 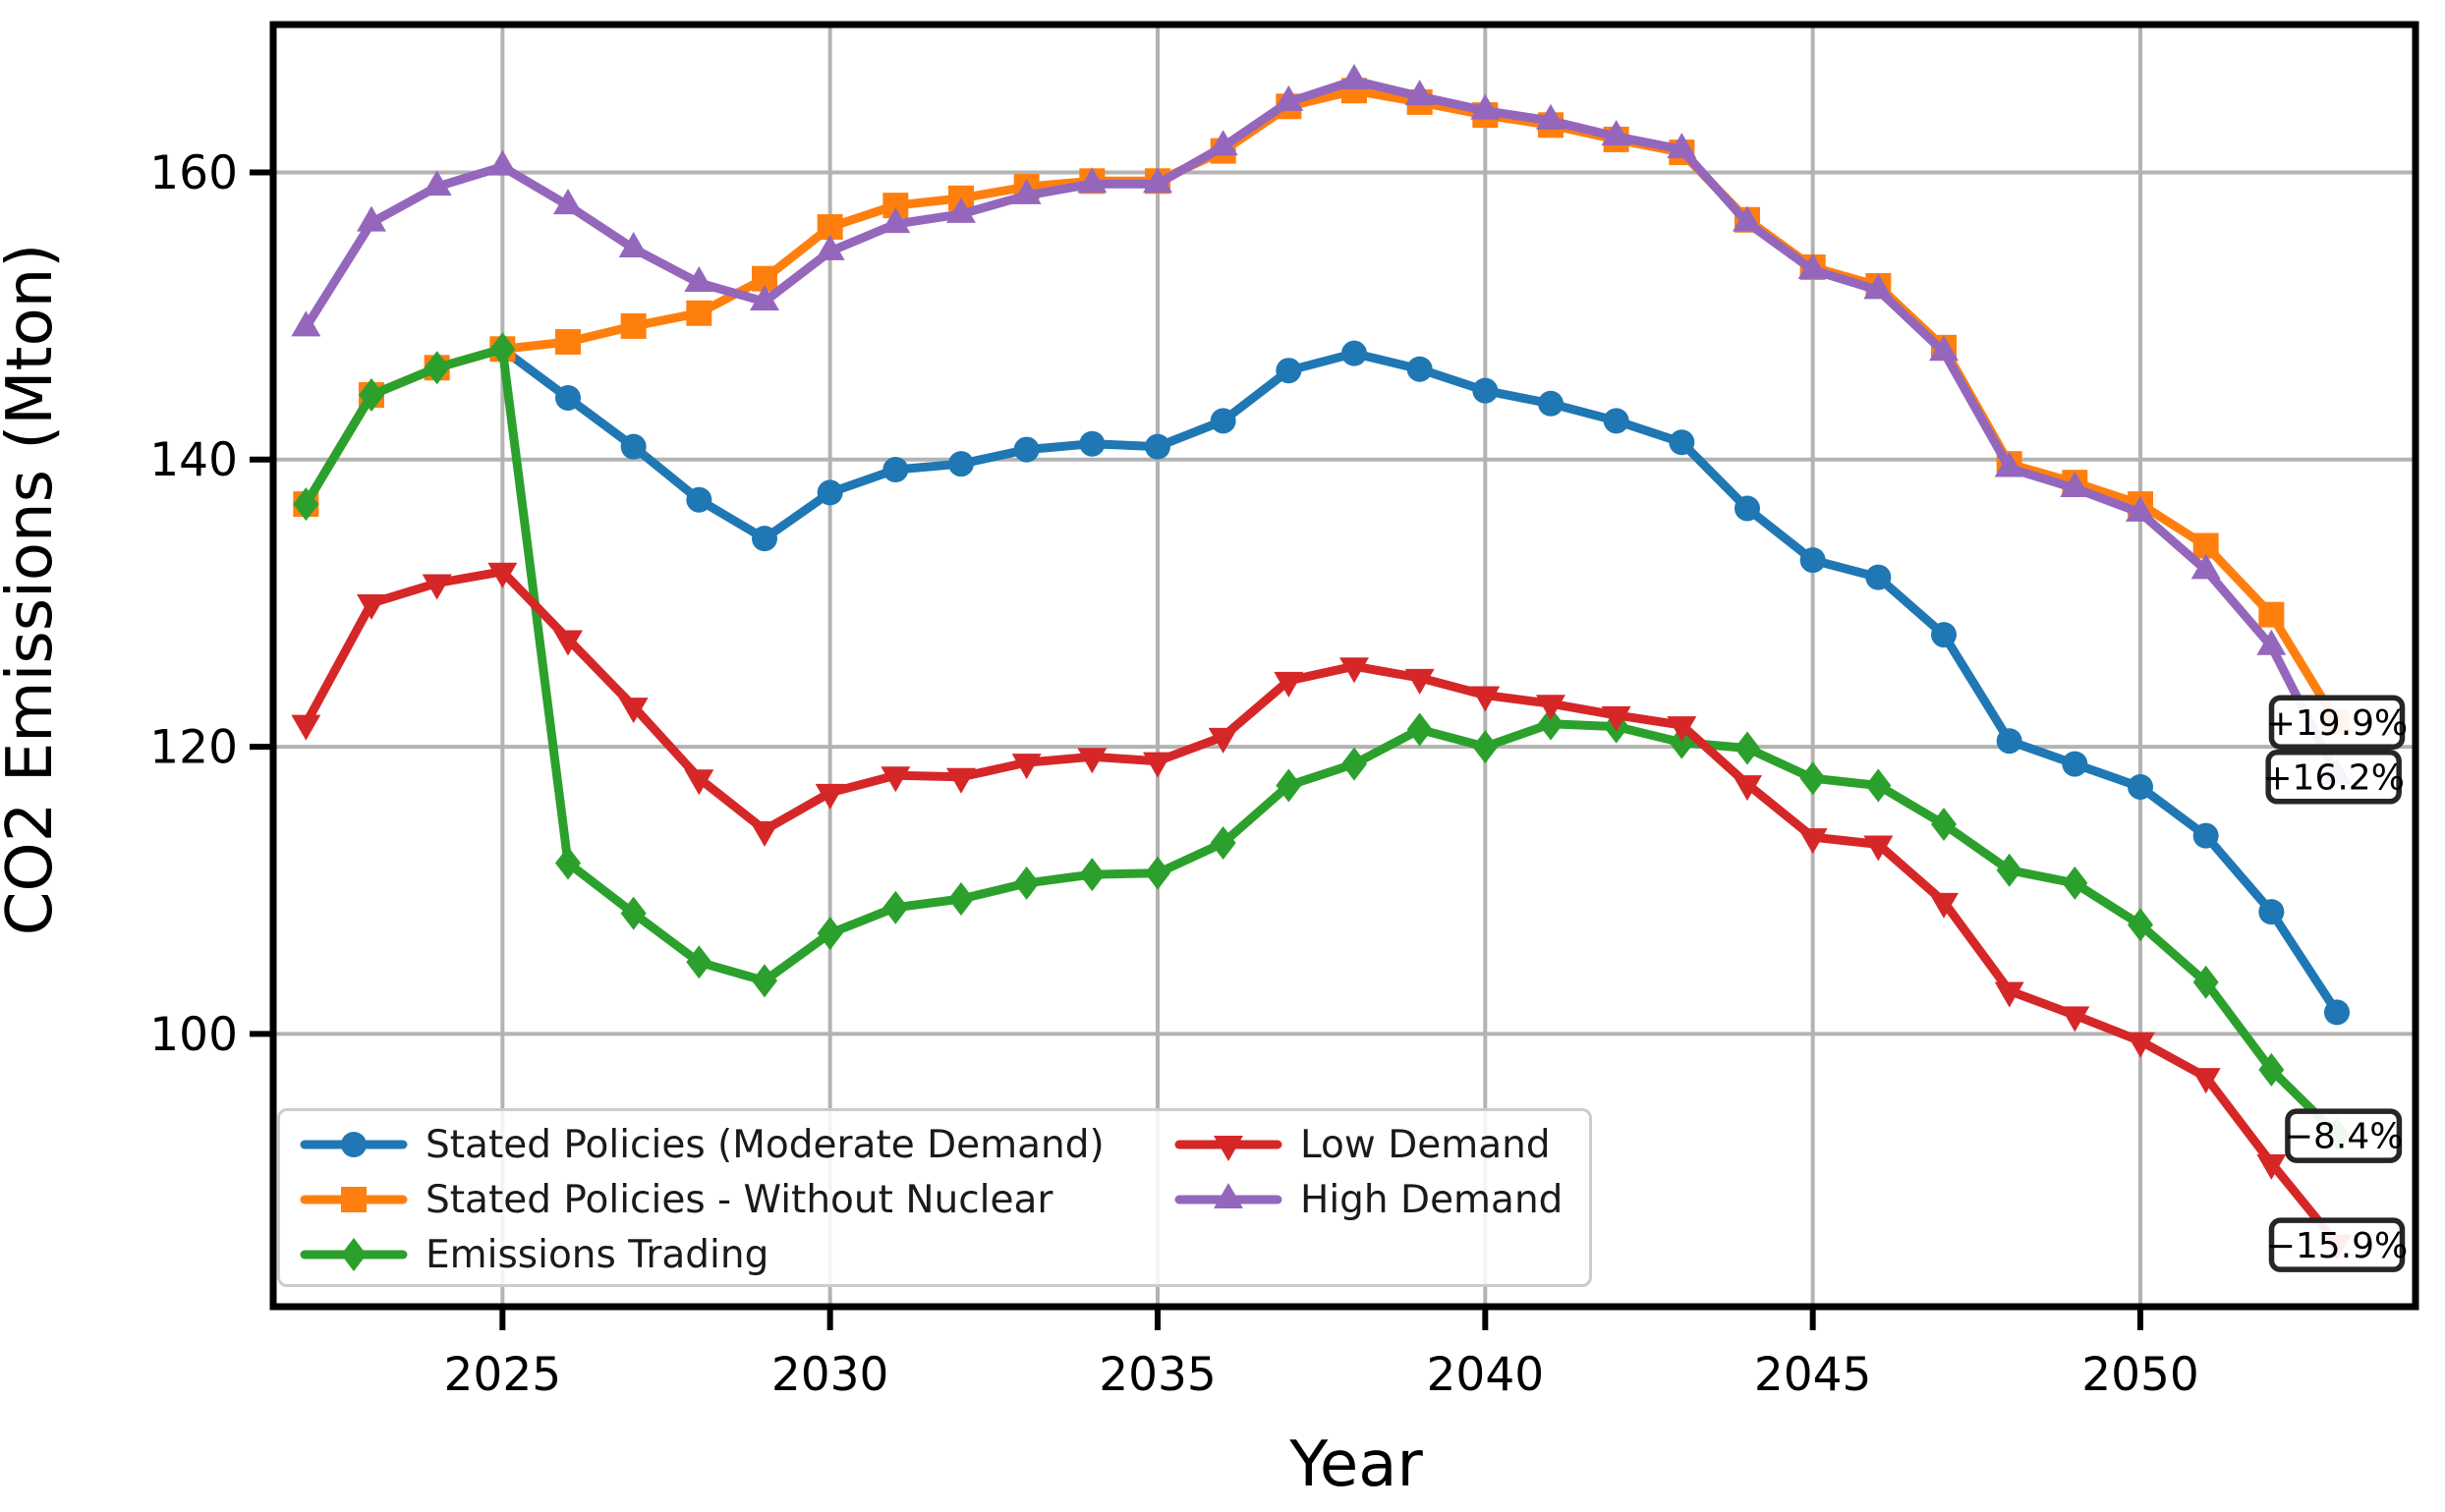 I want to click on x-axis-label: Year, so click(x=1356, y=1464).